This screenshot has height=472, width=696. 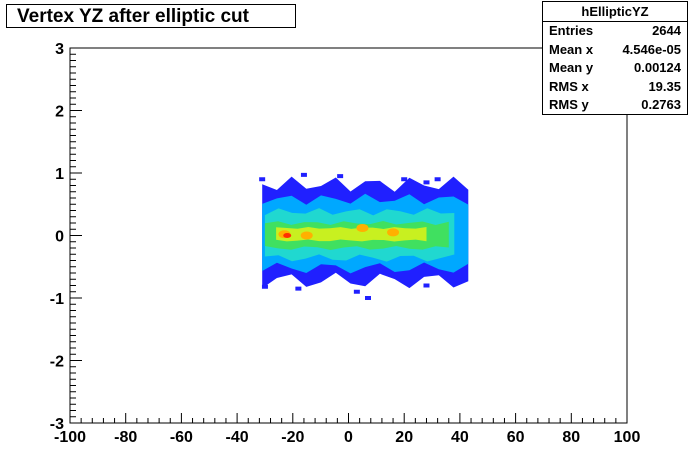 I want to click on stats-label: Entries, so click(x=571, y=30).